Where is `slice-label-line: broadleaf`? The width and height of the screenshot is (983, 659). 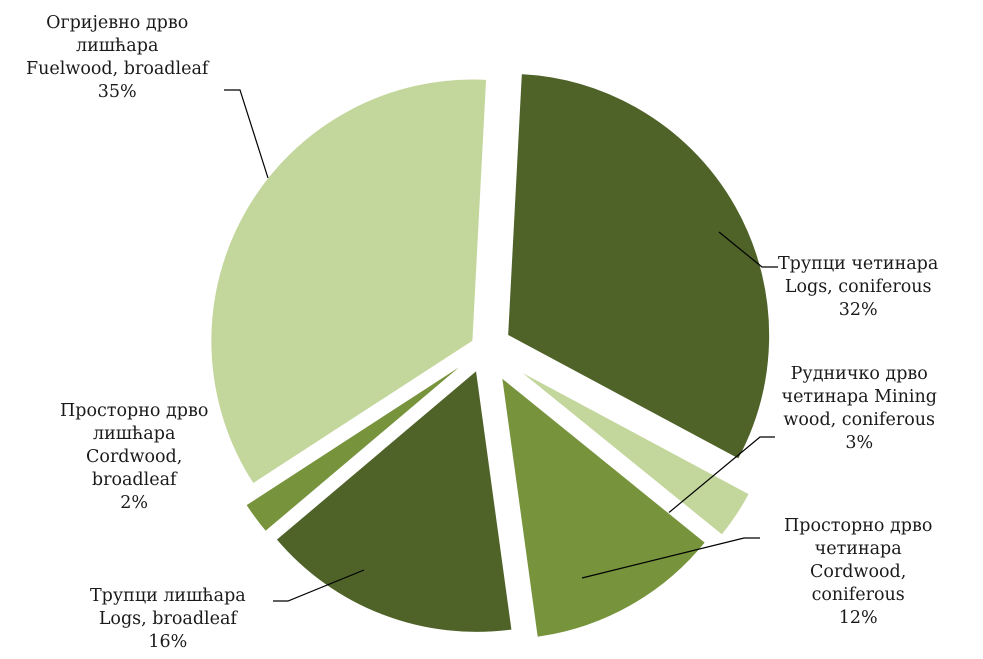
slice-label-line: broadleaf is located at coordinates (134, 480).